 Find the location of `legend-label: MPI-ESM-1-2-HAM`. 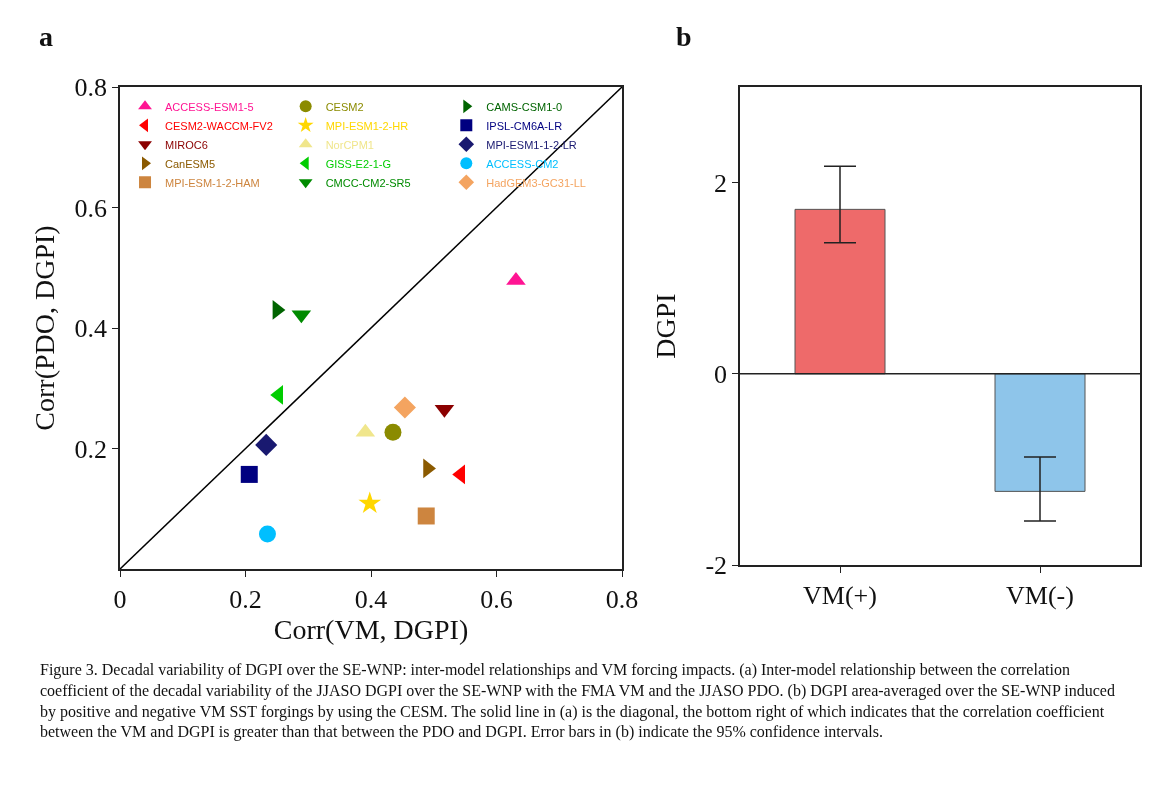

legend-label: MPI-ESM-1-2-HAM is located at coordinates (212, 182).